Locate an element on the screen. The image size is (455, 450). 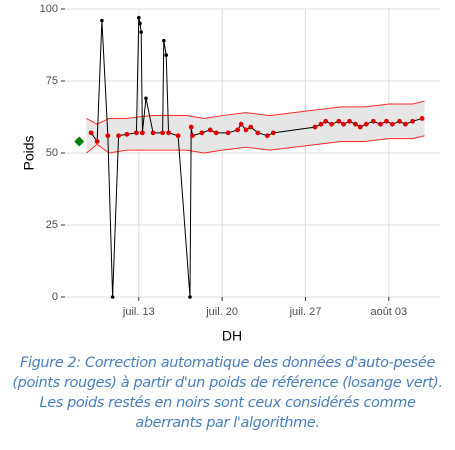
band-upper is located at coordinates (255, 112).